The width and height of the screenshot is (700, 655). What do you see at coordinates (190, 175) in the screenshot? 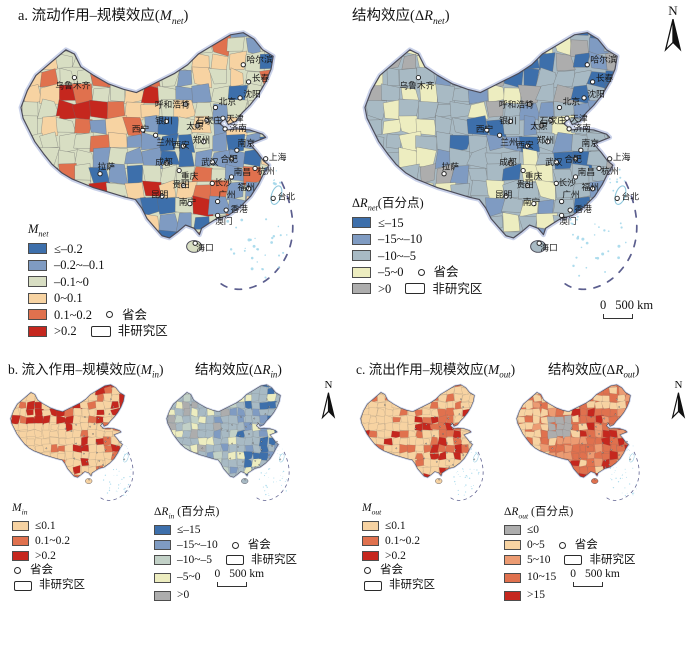
I see `svg-text: 重庆` at bounding box center [190, 175].